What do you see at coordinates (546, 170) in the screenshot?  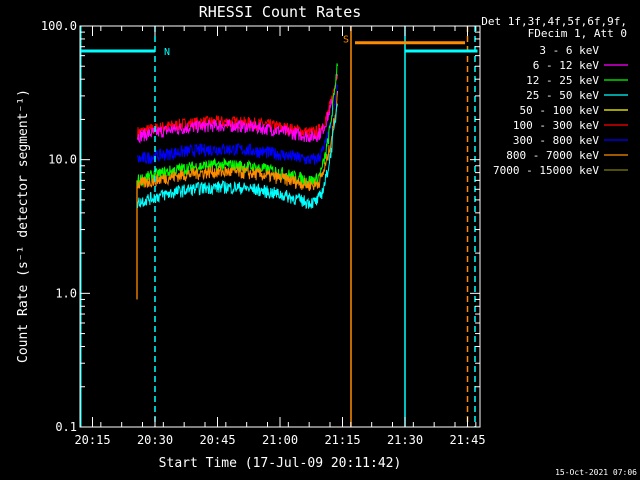 I see `legend-label: 7000 - 15000 keV` at bounding box center [546, 170].